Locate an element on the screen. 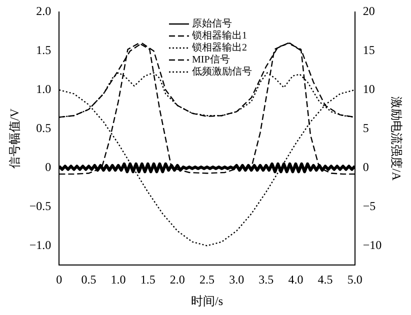  x-tick-label: 4.0 is located at coordinates (296, 279).